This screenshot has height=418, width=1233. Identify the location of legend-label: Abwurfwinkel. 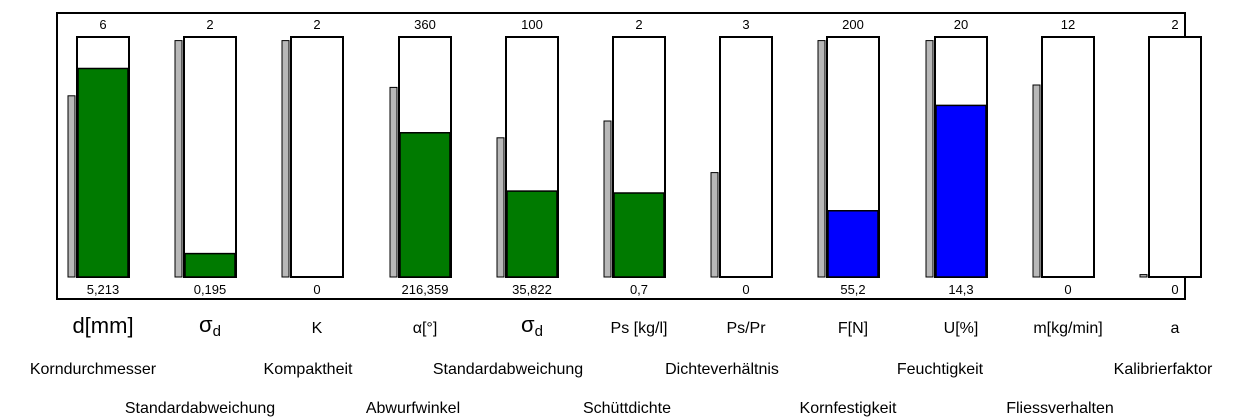
(413, 408).